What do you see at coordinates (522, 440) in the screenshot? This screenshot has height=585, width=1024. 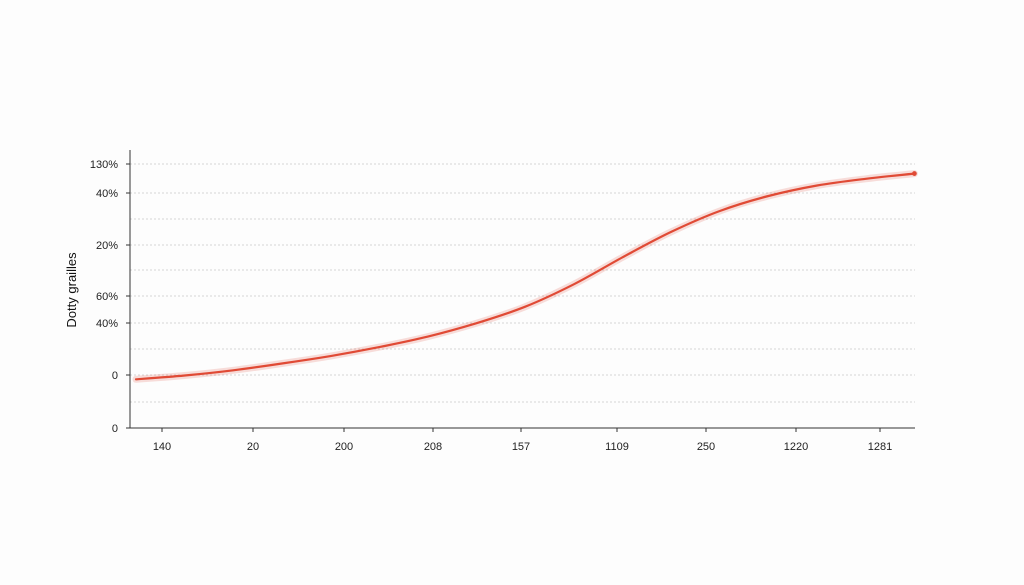 I see `x-axis-tick-labels: 140 20 200 208 157 1109 250 1220 1281` at bounding box center [522, 440].